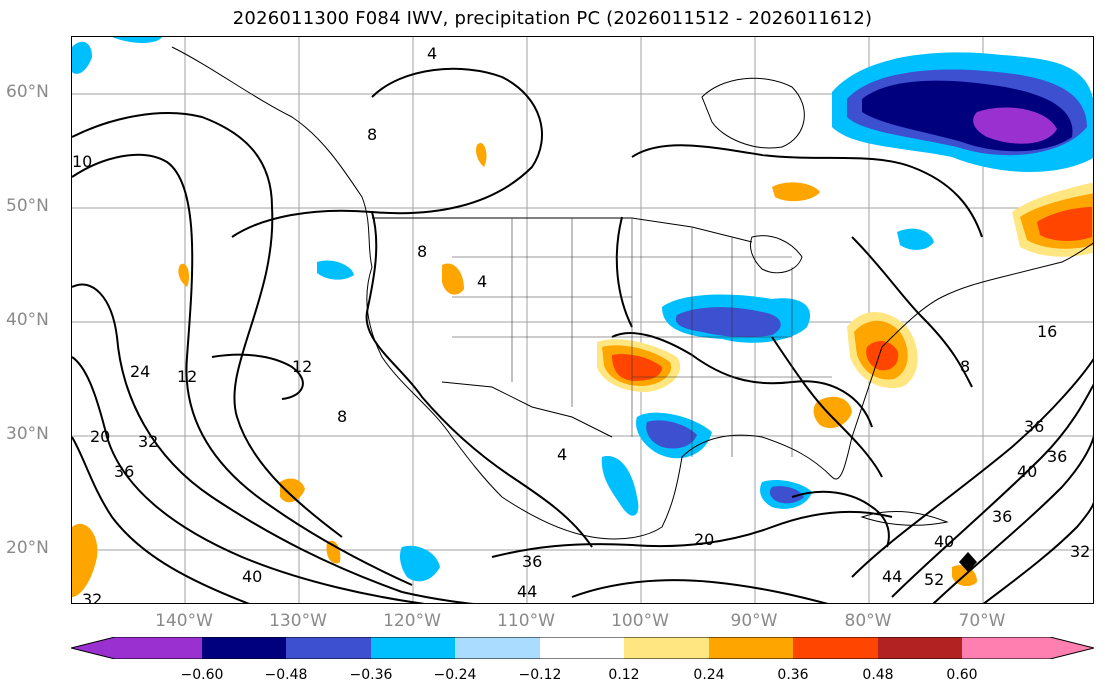  I want to click on lon-label-130w: 130°W, so click(298, 621).